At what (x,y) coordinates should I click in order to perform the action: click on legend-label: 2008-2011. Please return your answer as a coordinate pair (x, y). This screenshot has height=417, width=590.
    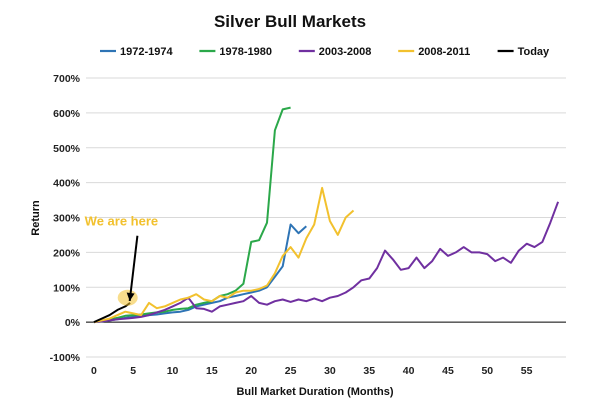
    Looking at the image, I should click on (444, 52).